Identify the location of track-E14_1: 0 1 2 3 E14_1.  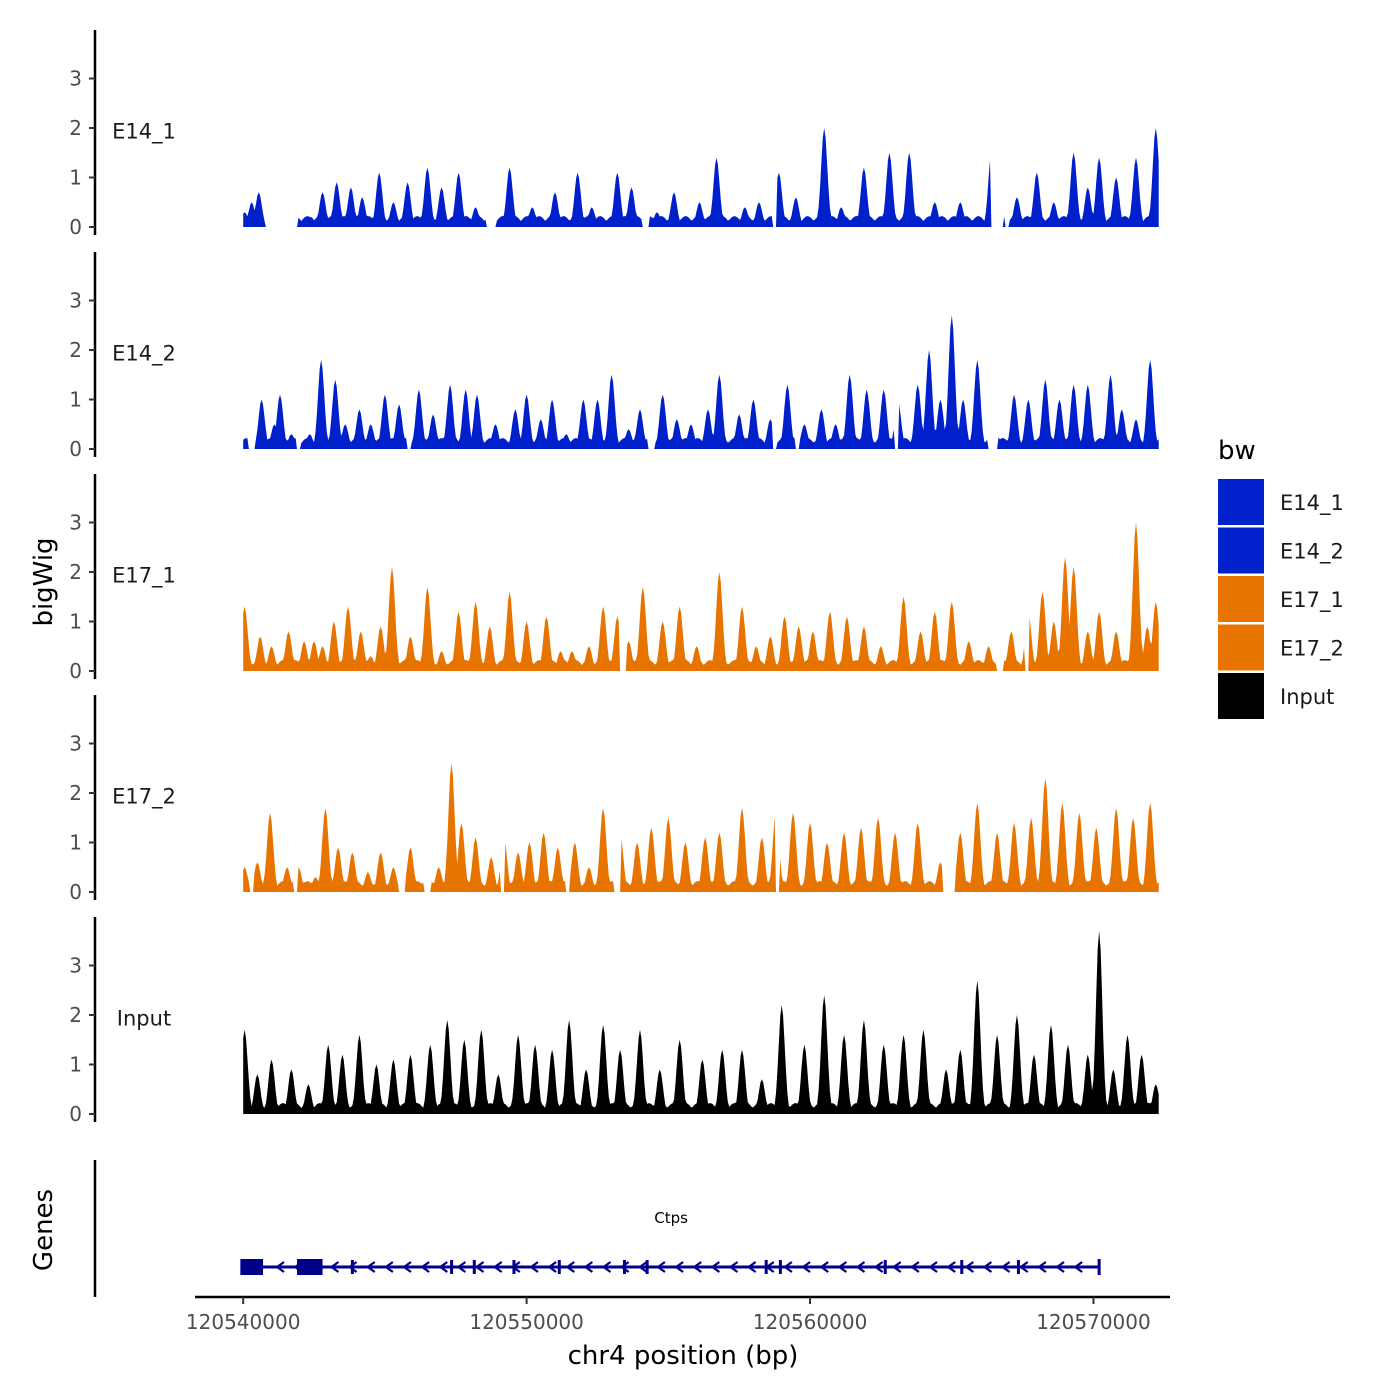
(614, 134).